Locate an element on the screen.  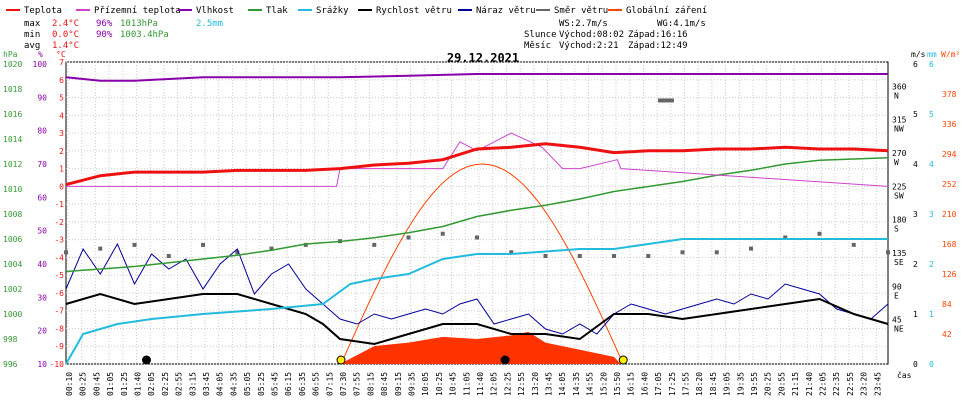
info-moon-label: Měsíc is located at coordinates (537, 46).